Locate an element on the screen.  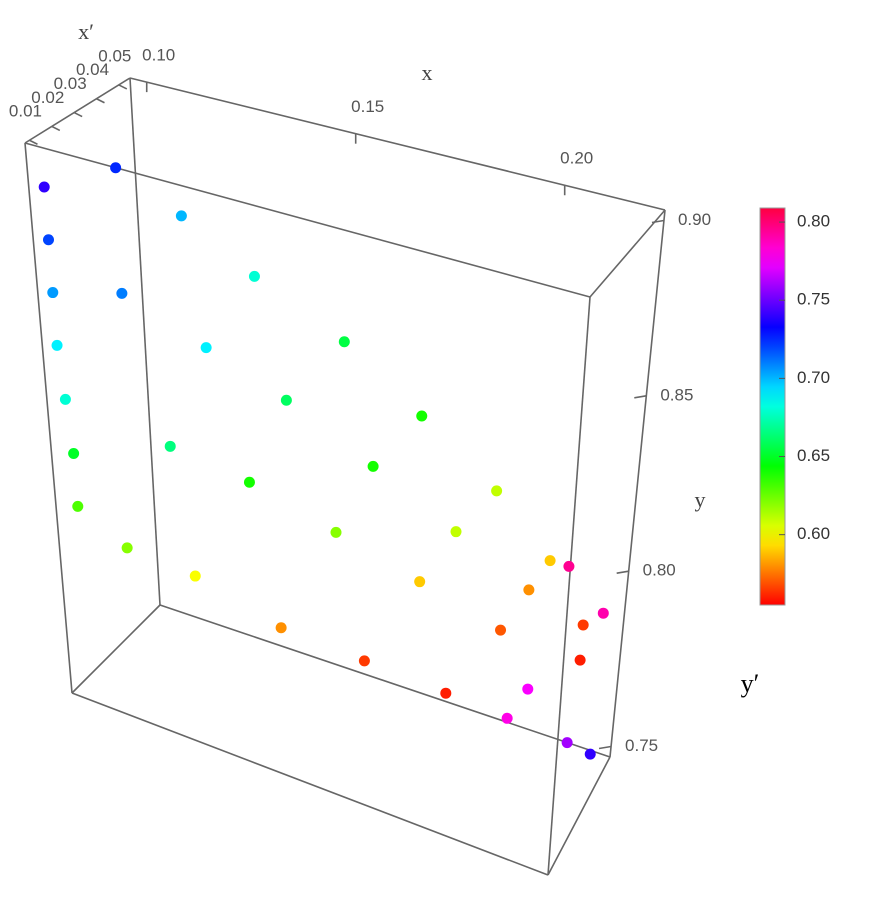
colorbar-tick-label: 0.60 is located at coordinates (813, 533).